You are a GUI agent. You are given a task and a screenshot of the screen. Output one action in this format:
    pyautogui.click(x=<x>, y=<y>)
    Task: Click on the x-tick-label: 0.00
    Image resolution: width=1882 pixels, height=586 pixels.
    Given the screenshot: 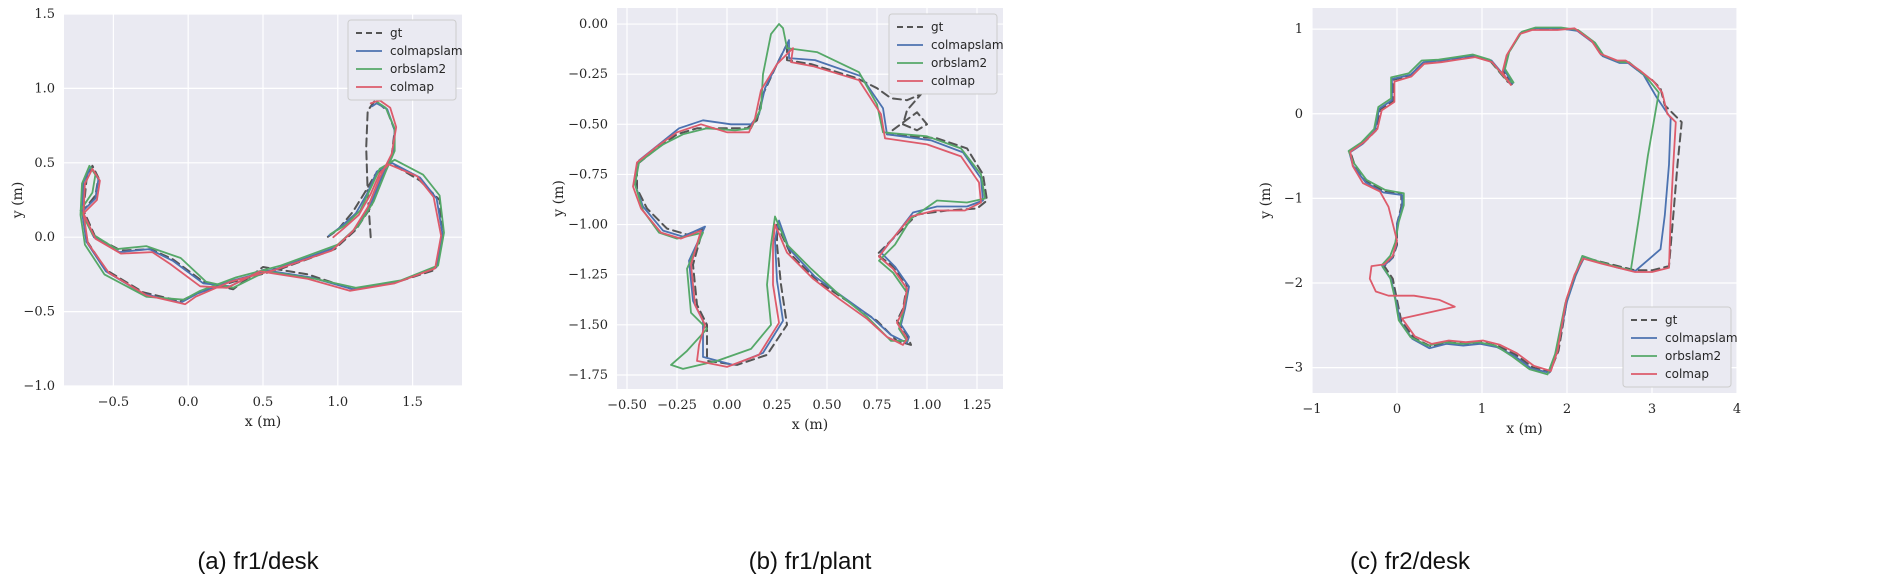 What is the action you would take?
    pyautogui.click(x=727, y=405)
    